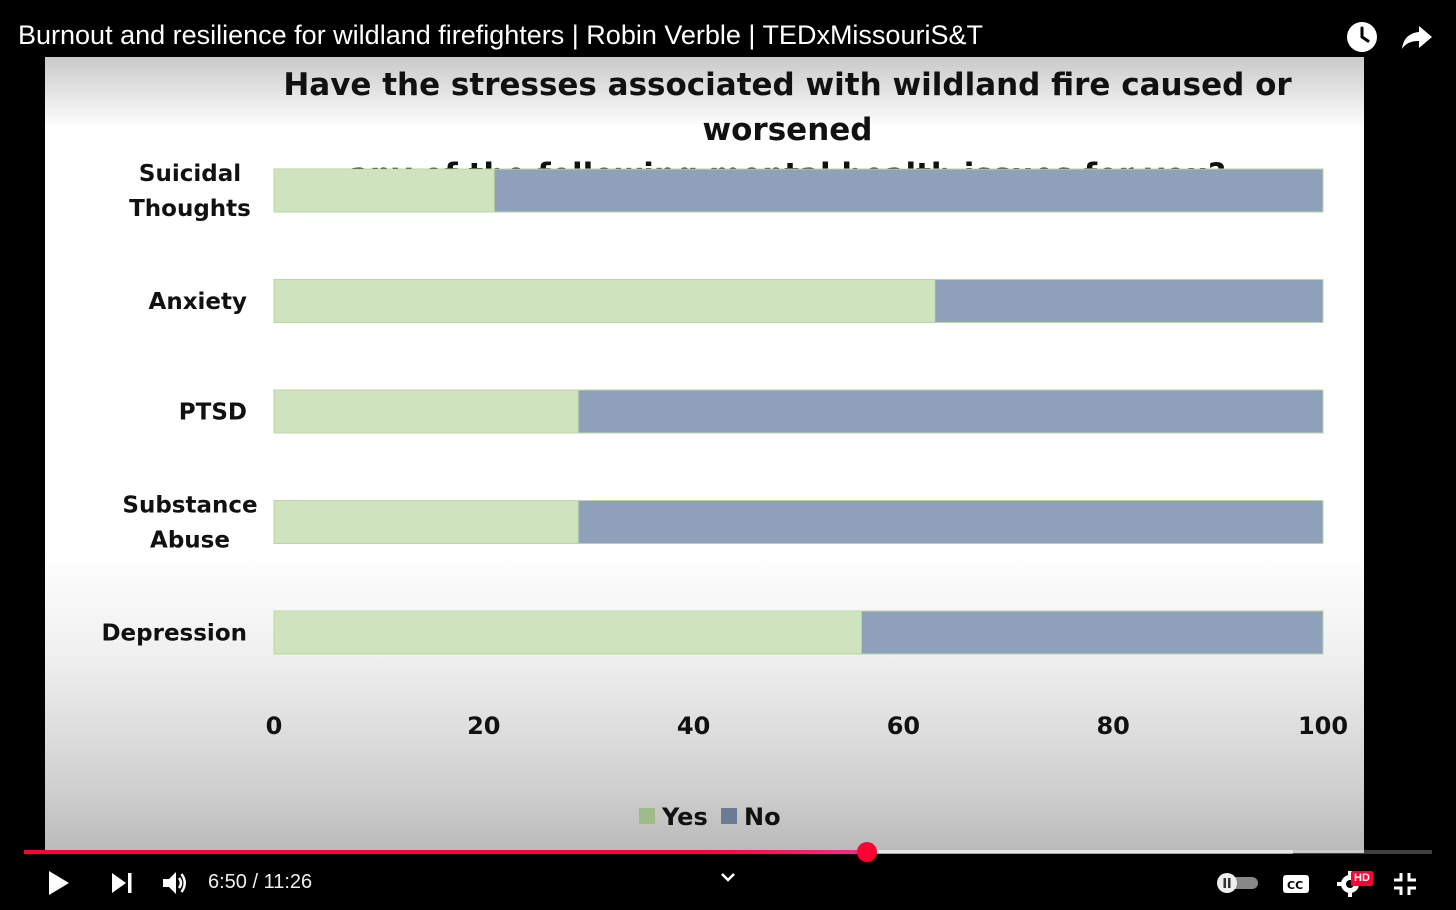  I want to click on legend-label-no: No, so click(762, 817).